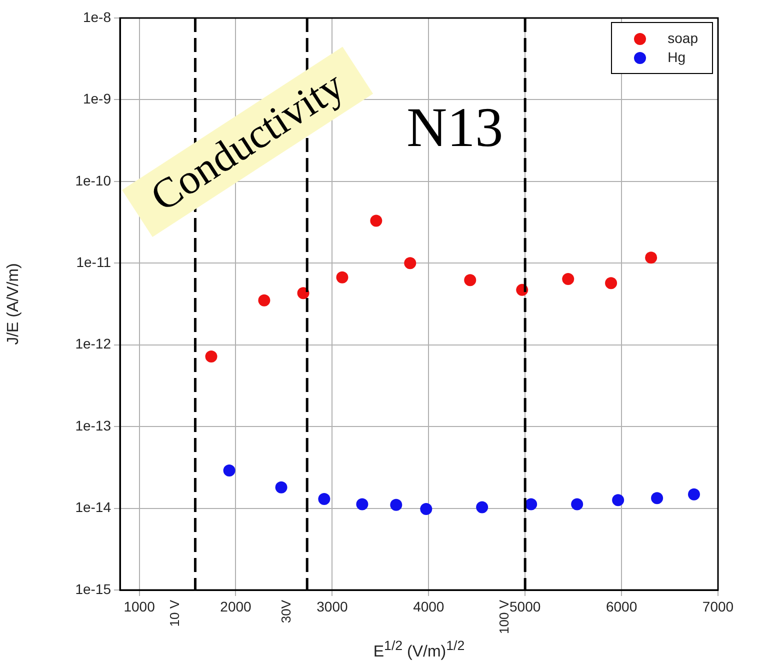  Describe the element at coordinates (622, 606) in the screenshot. I see `x-tick-label: 6000` at that location.